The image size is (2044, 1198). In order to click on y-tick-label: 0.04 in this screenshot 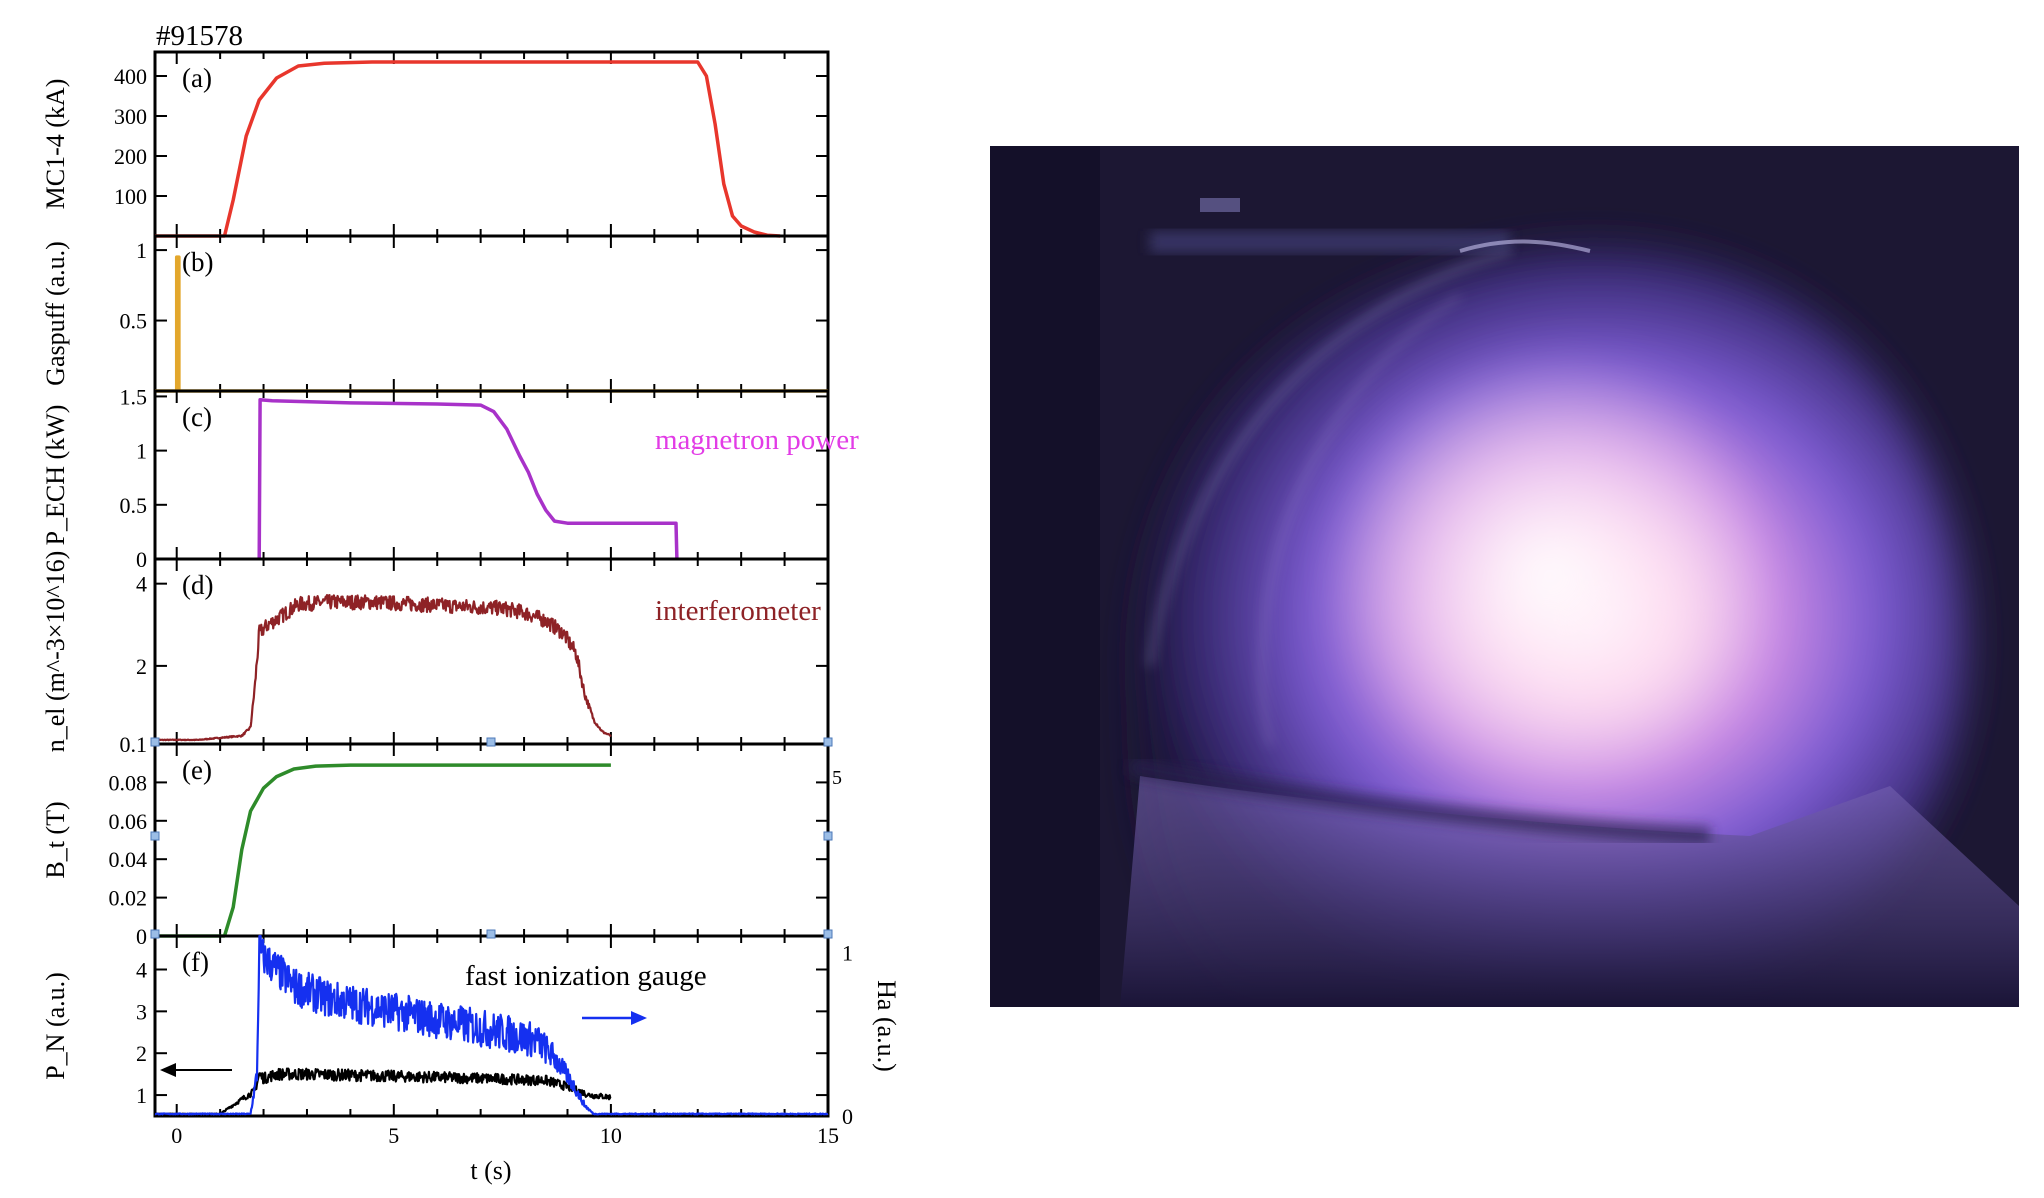, I will do `click(128, 859)`.